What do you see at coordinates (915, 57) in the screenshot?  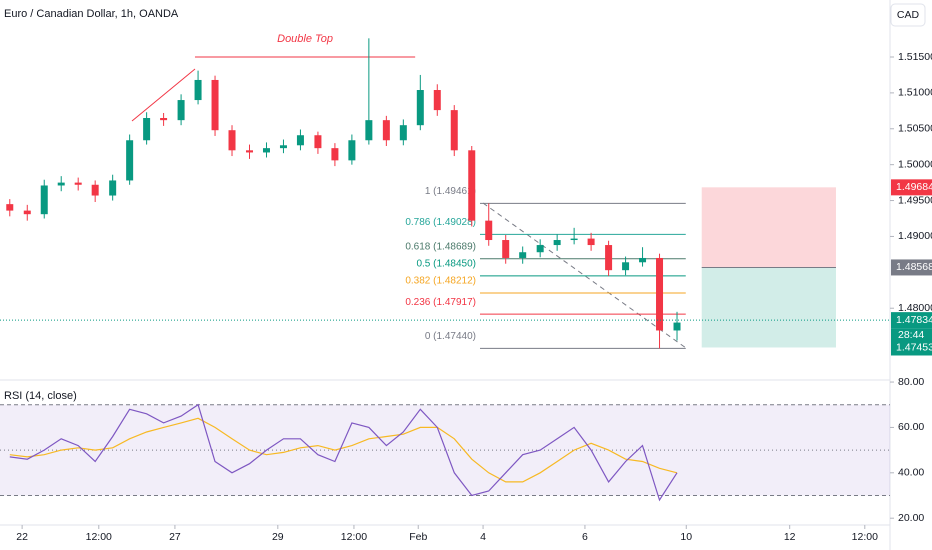 I see `y-tick-label: 1.51500` at bounding box center [915, 57].